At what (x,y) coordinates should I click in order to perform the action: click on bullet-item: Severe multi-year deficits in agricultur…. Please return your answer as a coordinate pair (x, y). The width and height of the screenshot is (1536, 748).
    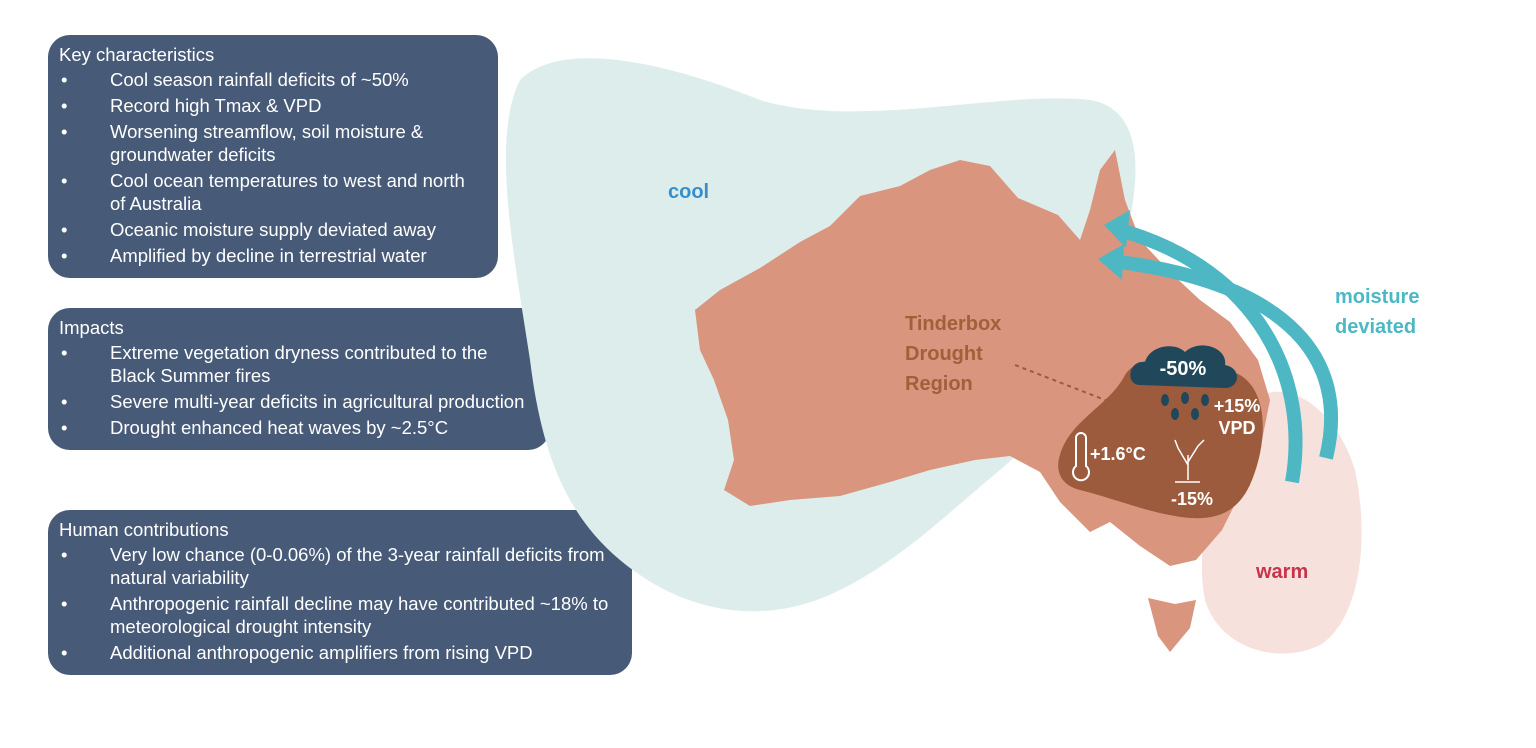
    Looking at the image, I should click on (297, 401).